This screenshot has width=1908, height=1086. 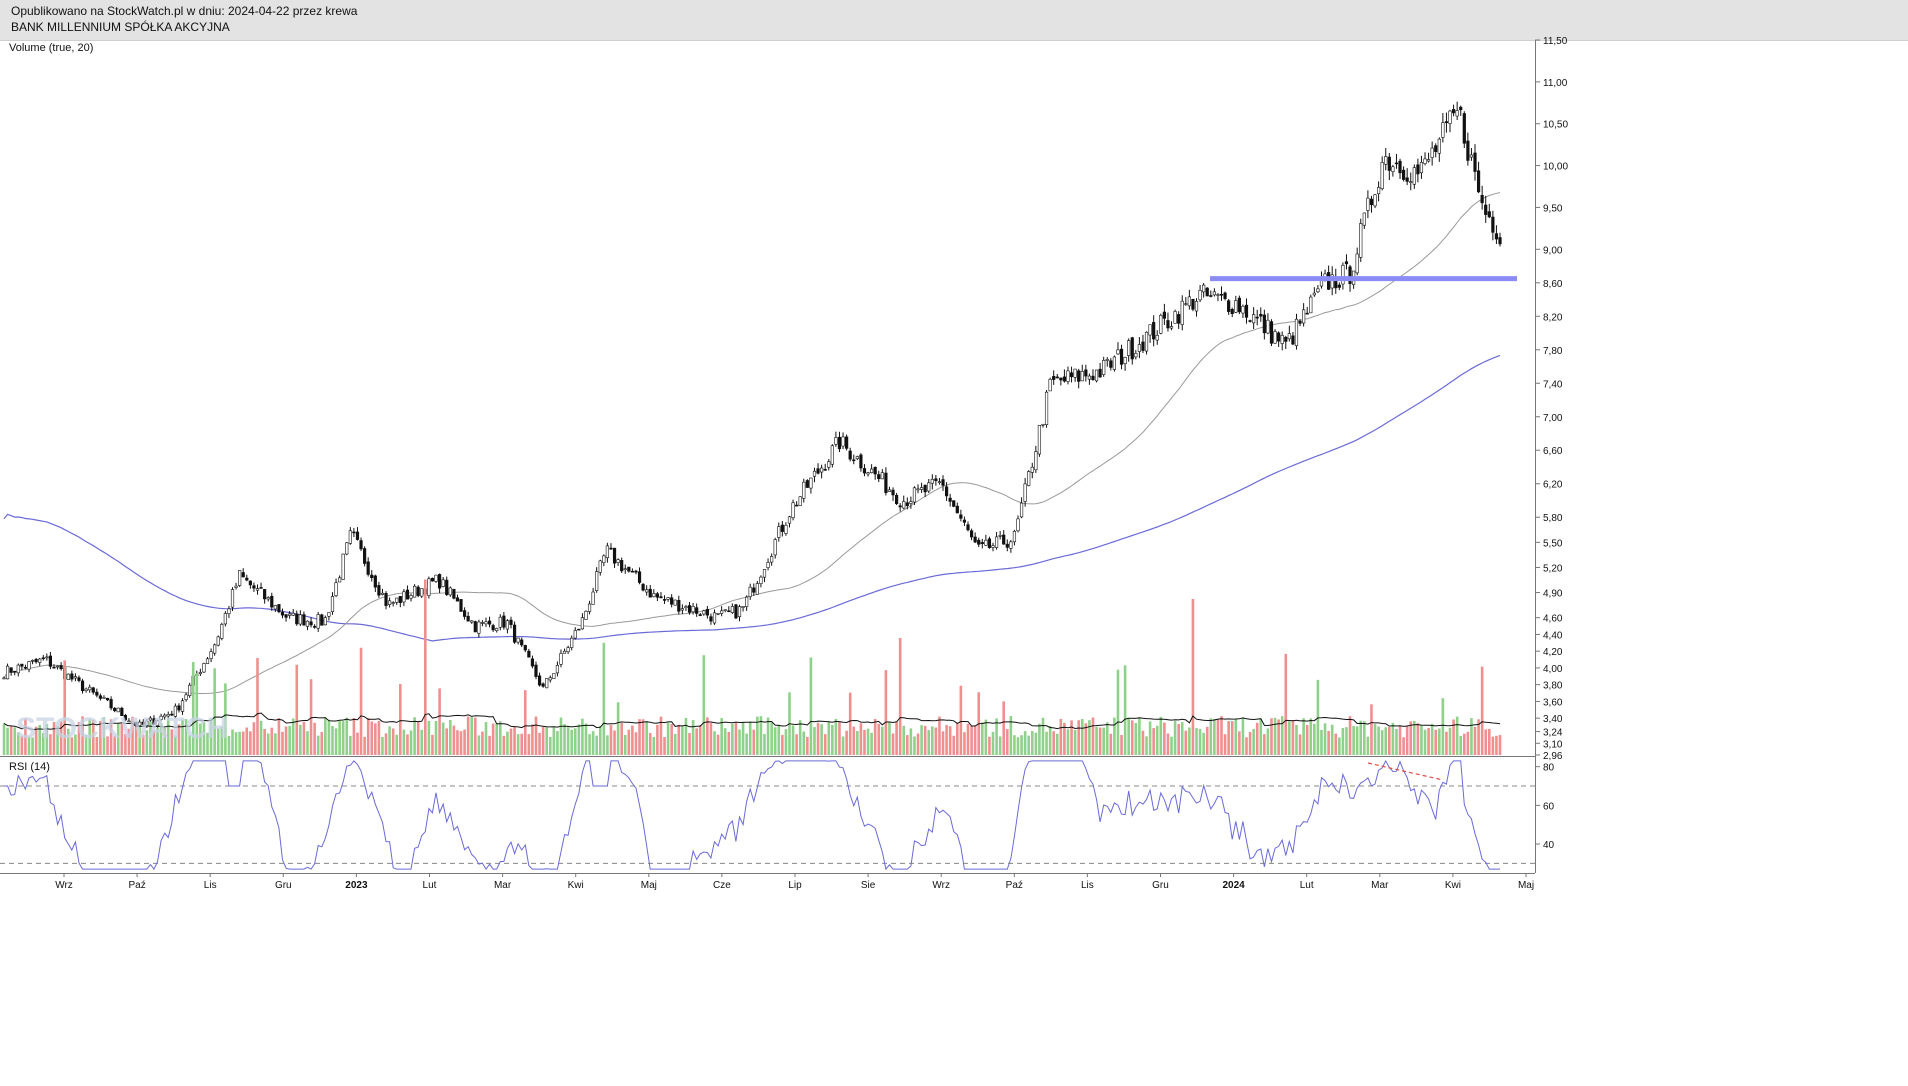 I want to click on rsi-divider, so click(x=767, y=756).